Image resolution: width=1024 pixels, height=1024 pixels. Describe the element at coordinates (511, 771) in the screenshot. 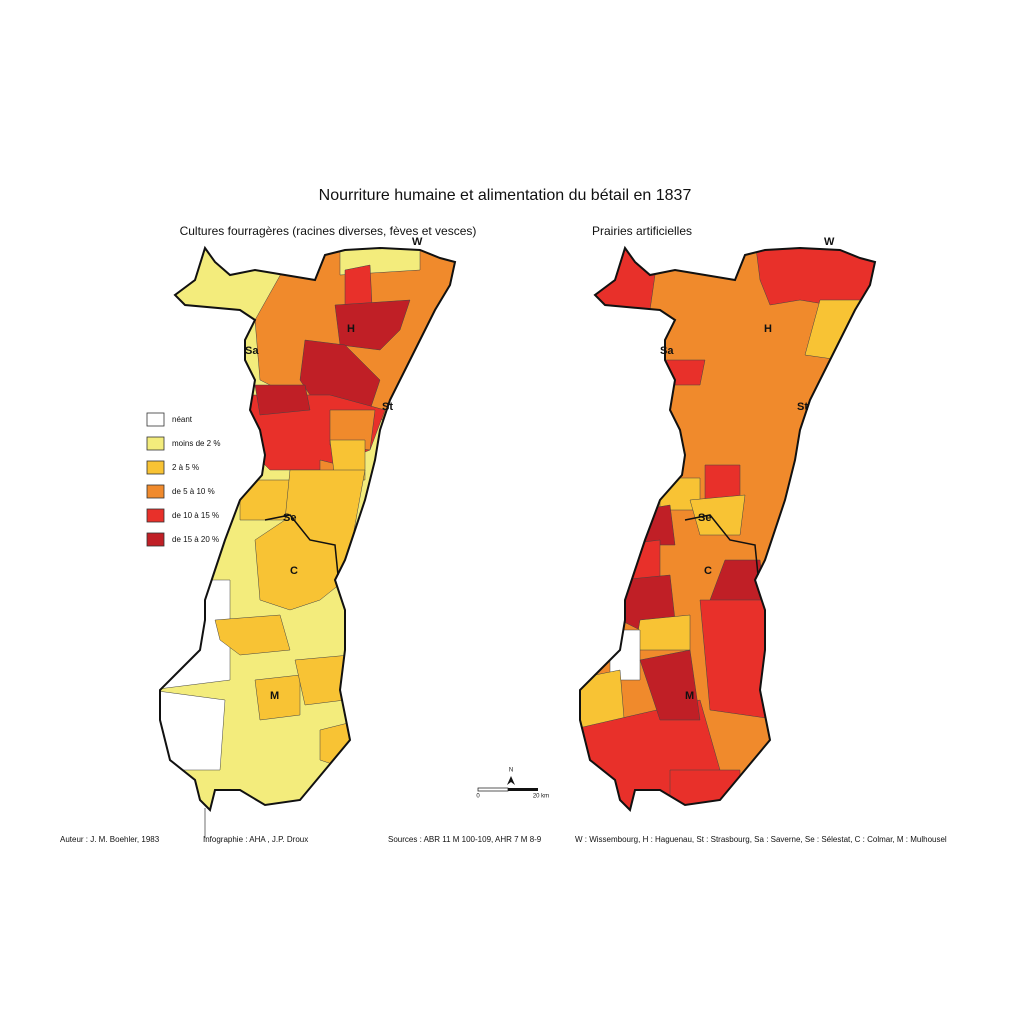

I see `north-label: N` at that location.